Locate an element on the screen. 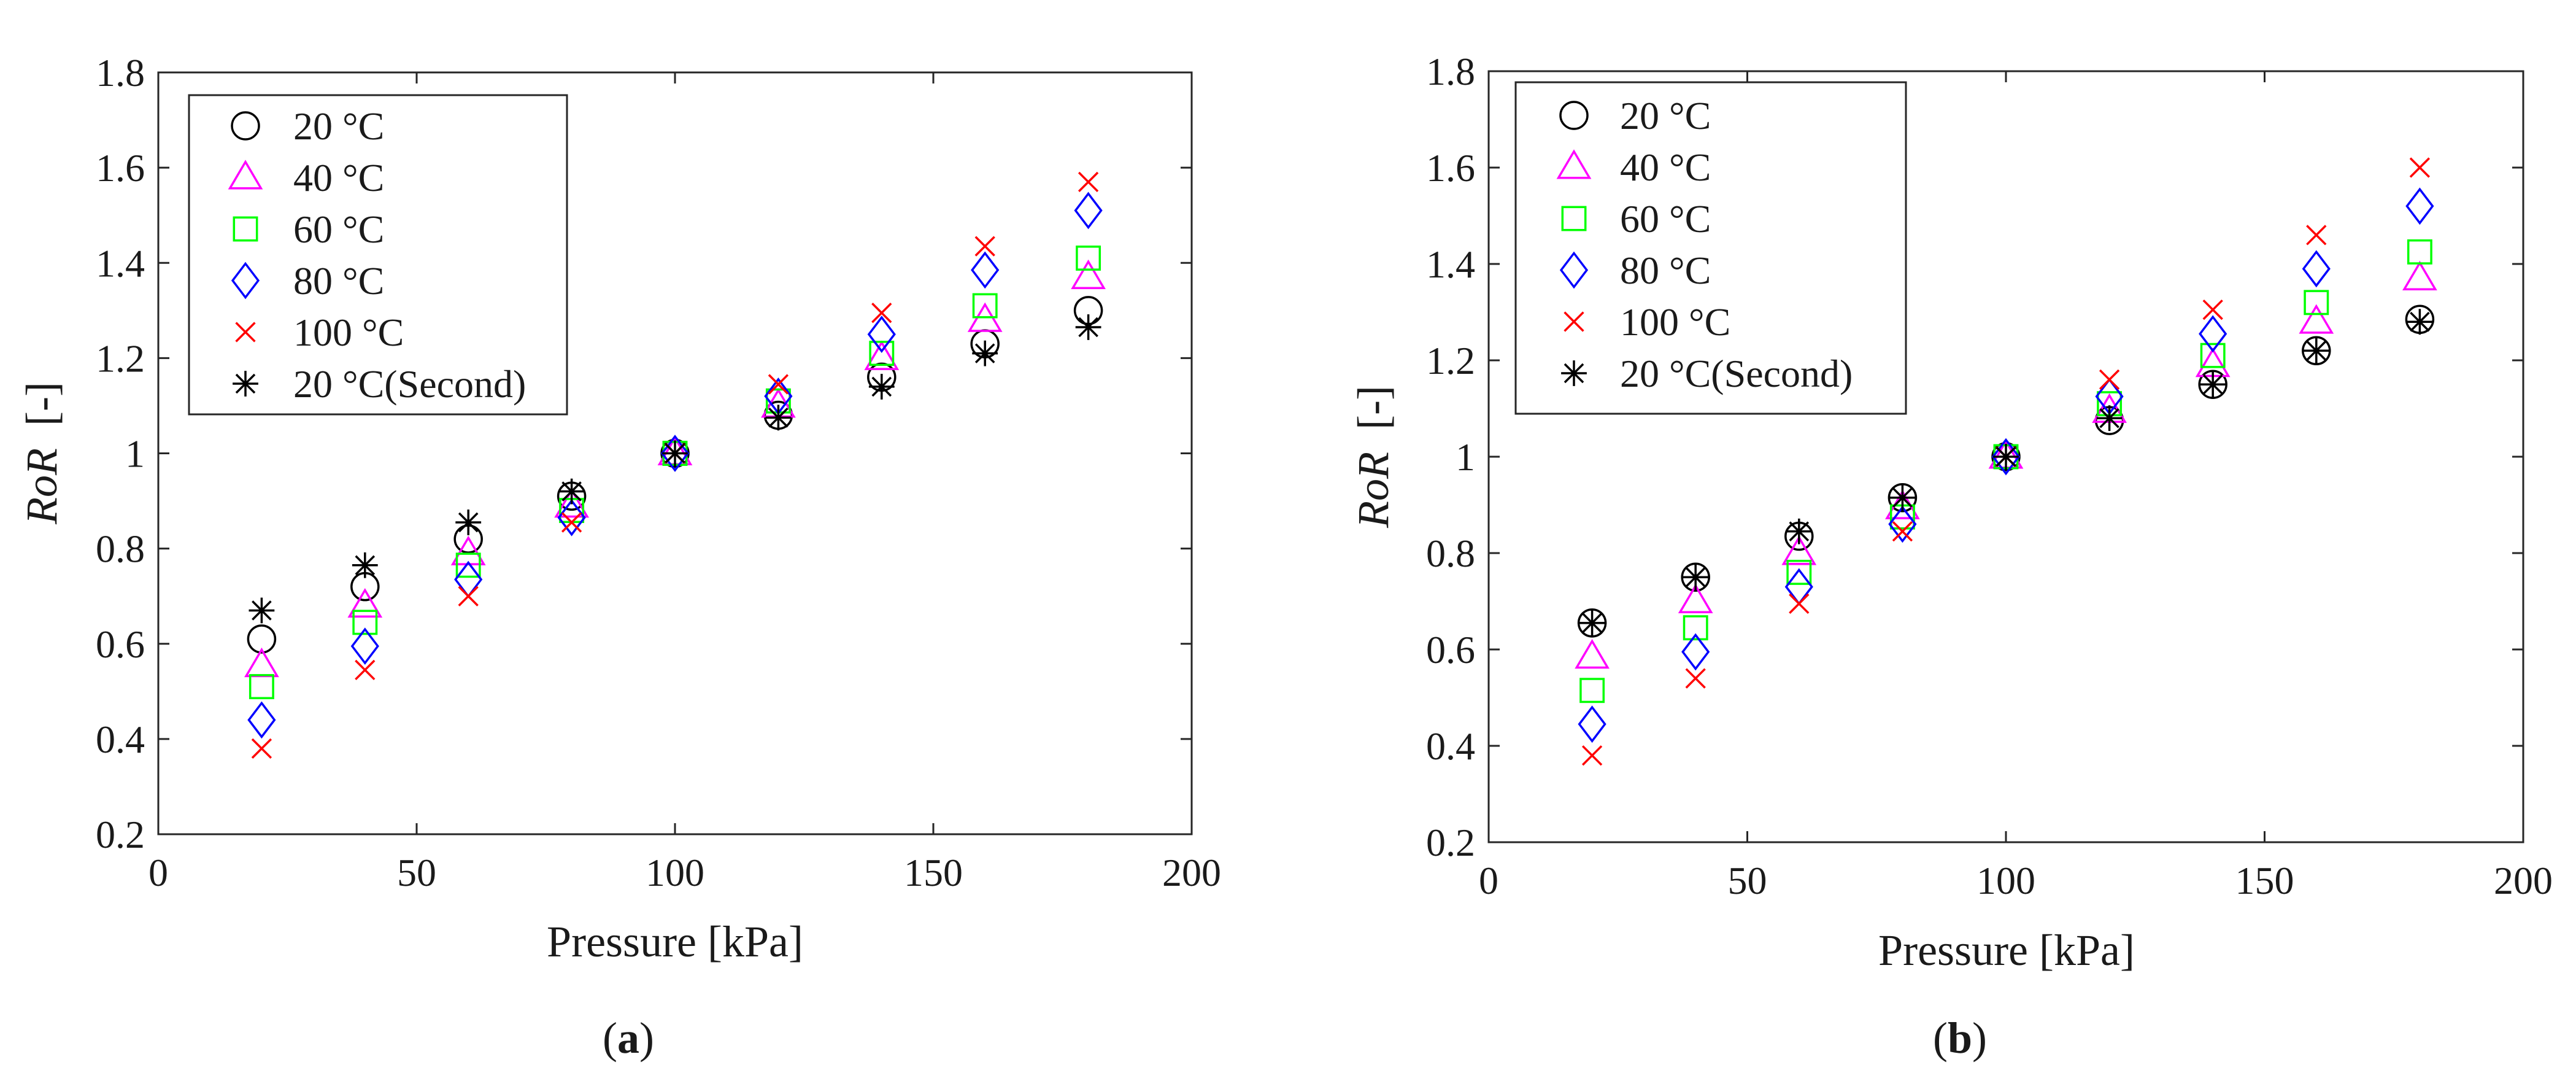 This screenshot has height=1081, width=2576. legend-item: 20 °C is located at coordinates (1635, 116).